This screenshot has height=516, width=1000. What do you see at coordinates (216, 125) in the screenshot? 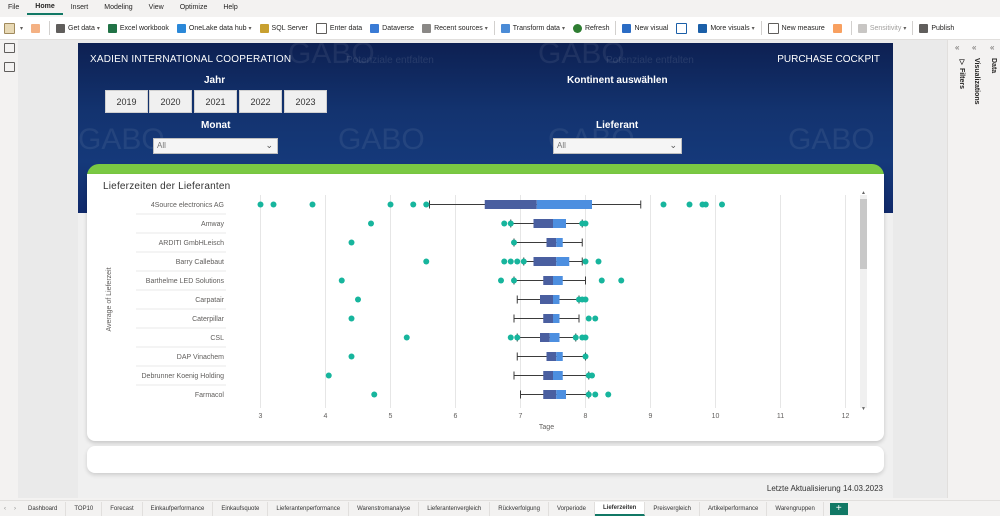
I see `month-slicer-title: Monat` at bounding box center [216, 125].